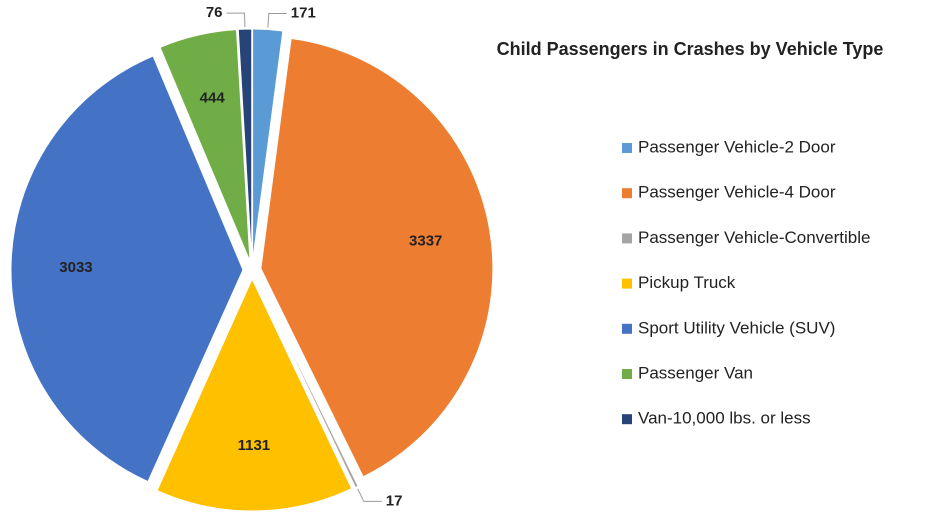 The image size is (937, 516). Describe the element at coordinates (425, 240) in the screenshot. I see `data-label: 3337` at that location.